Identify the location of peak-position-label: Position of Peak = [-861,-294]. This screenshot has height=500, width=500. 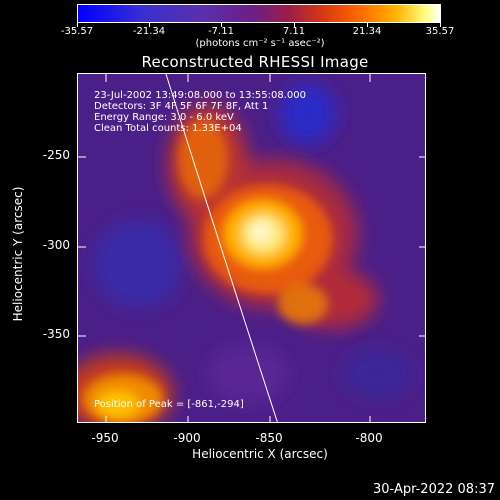
(169, 404).